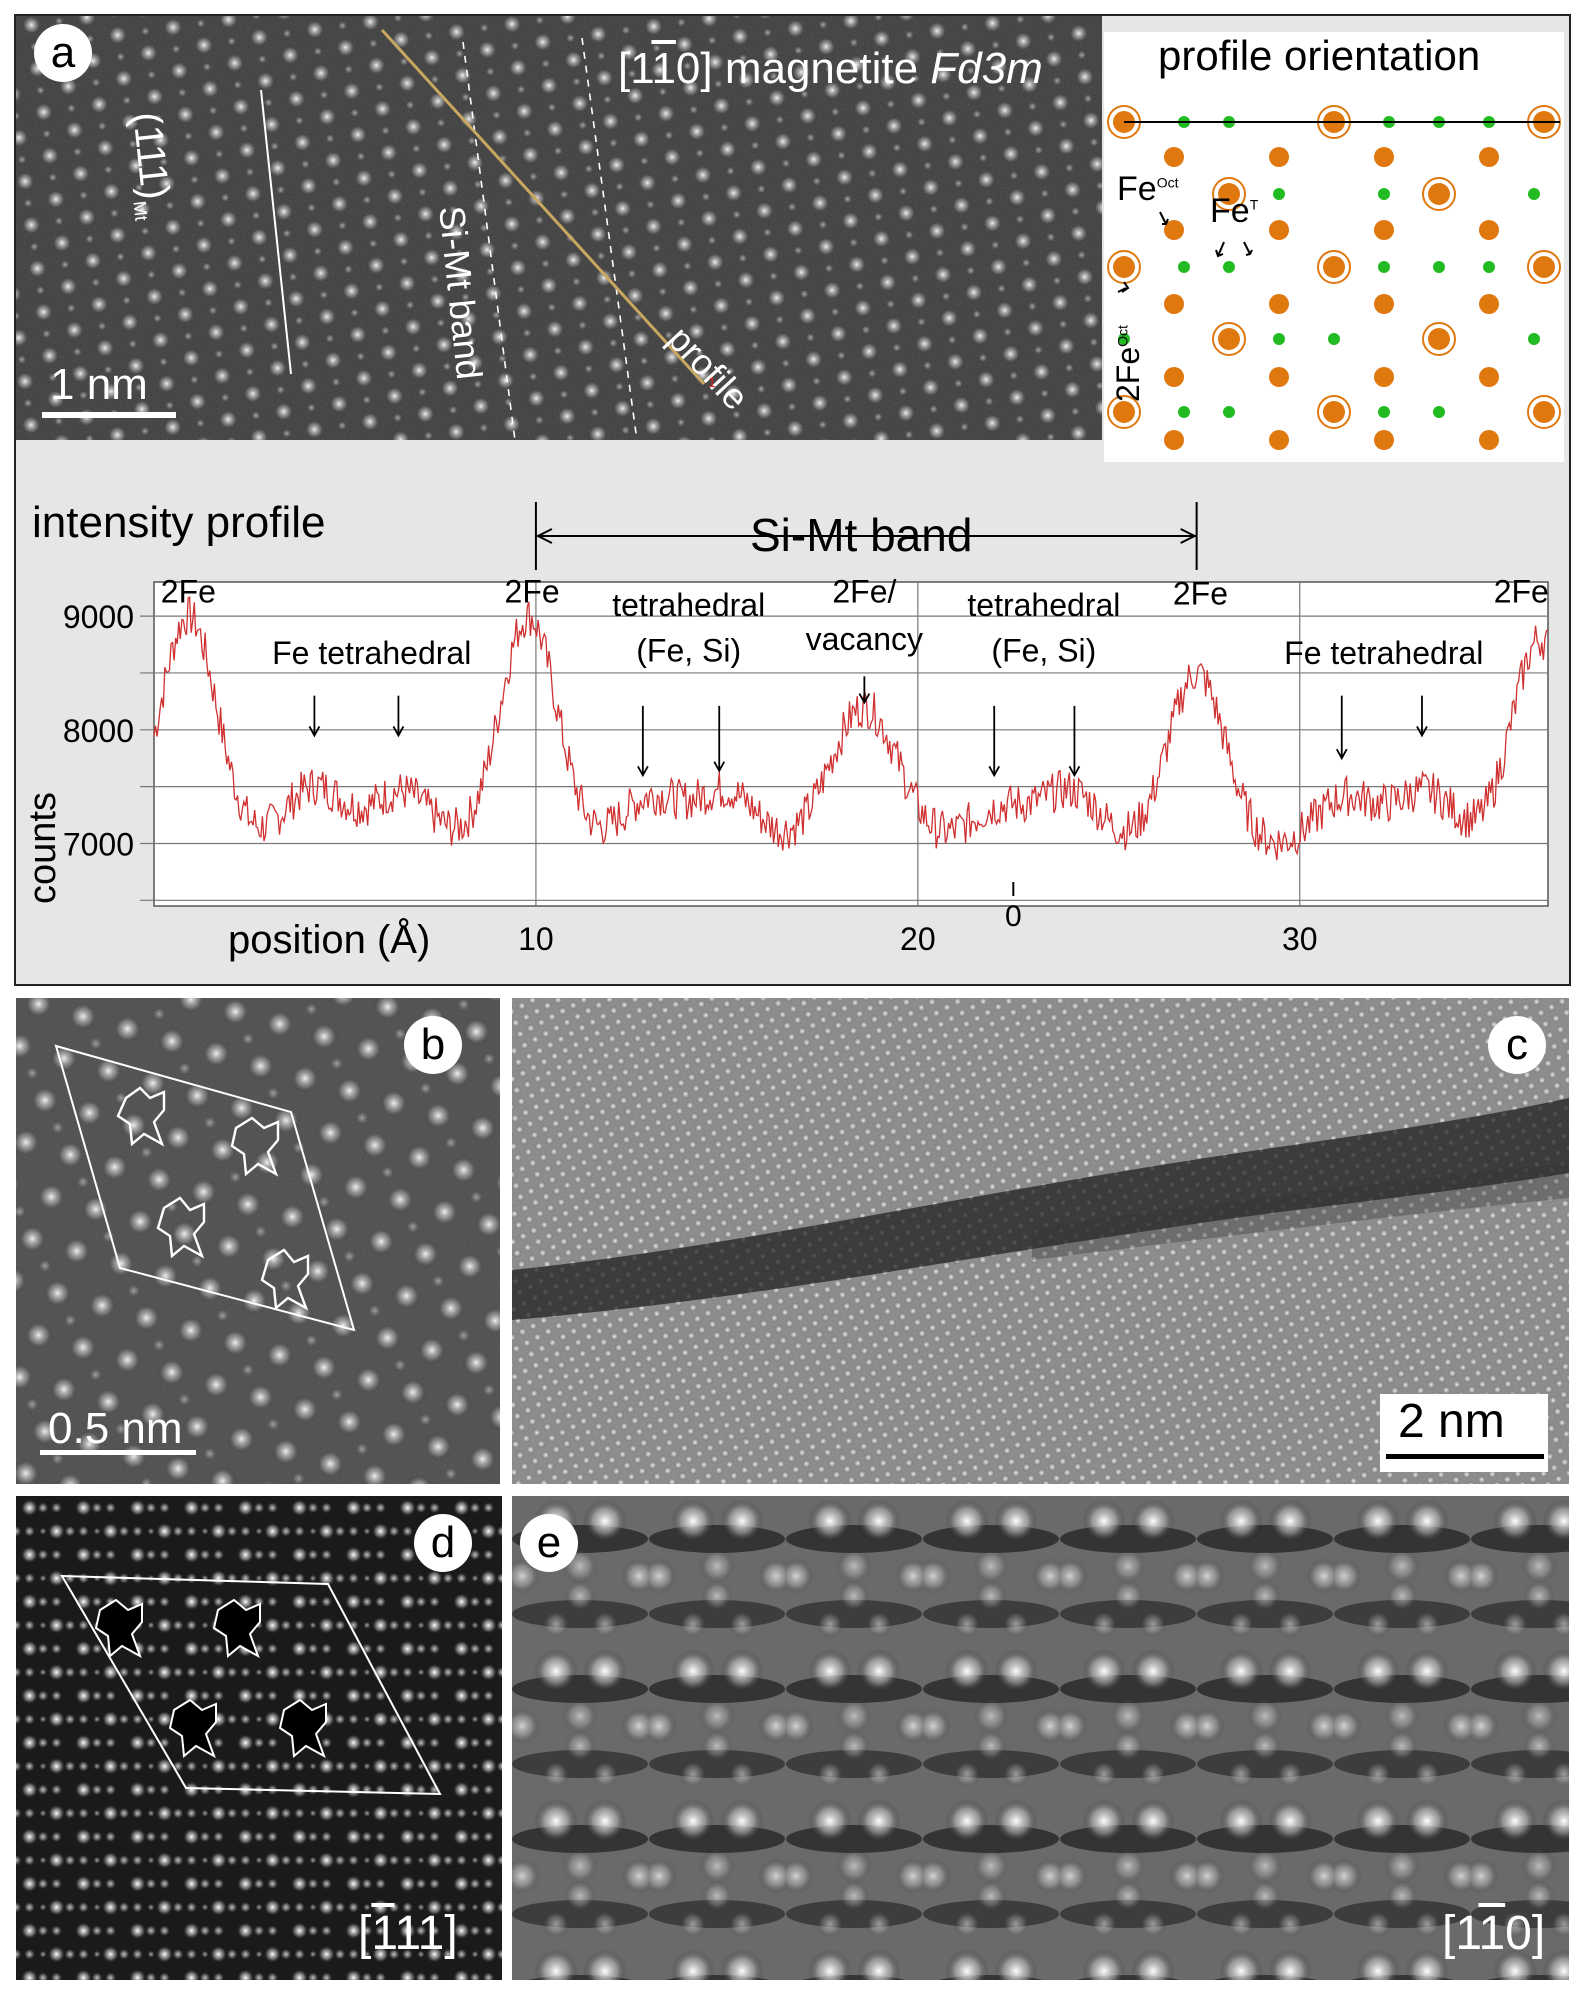 The width and height of the screenshot is (1585, 1994). What do you see at coordinates (663, 68) in the screenshot?
I see `panel-a-title-bar: 1` at bounding box center [663, 68].